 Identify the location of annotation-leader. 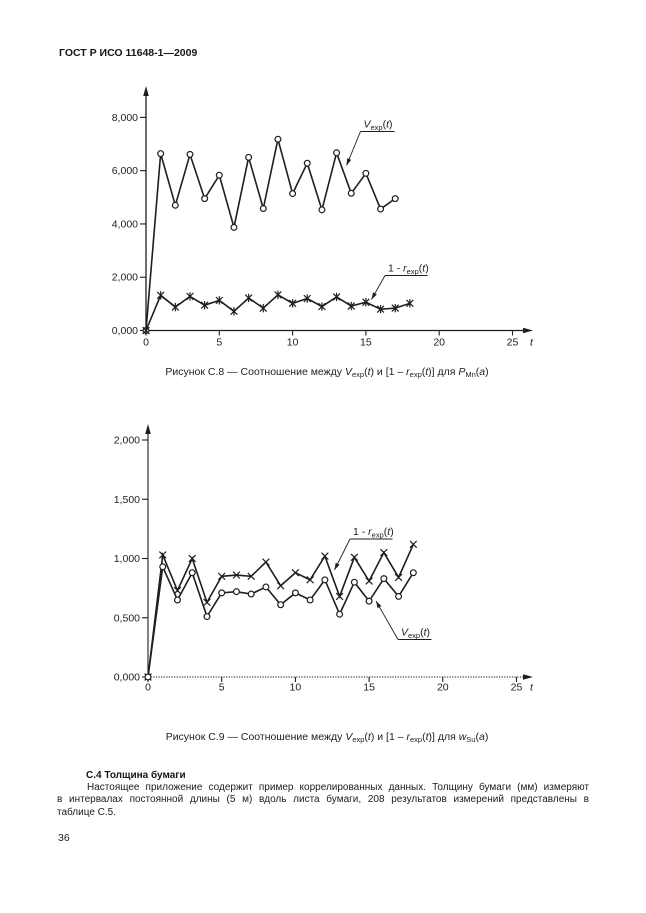
(387, 620).